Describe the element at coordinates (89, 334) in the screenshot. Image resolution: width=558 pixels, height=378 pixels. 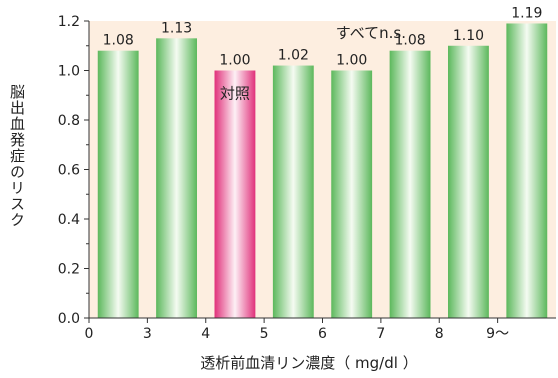
I see `x-tick-label: 0` at that location.